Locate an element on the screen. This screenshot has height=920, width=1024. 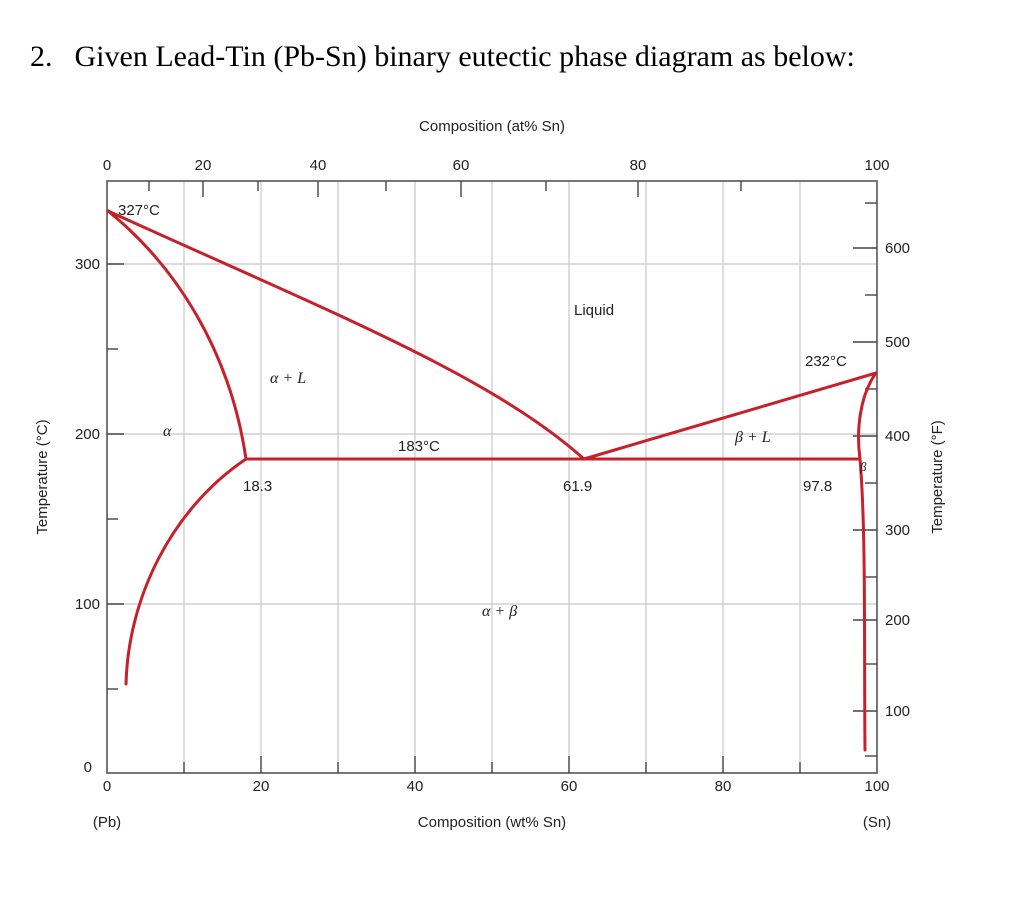
left-tick-labels: 0 100 200 300 is located at coordinates (87, 516).